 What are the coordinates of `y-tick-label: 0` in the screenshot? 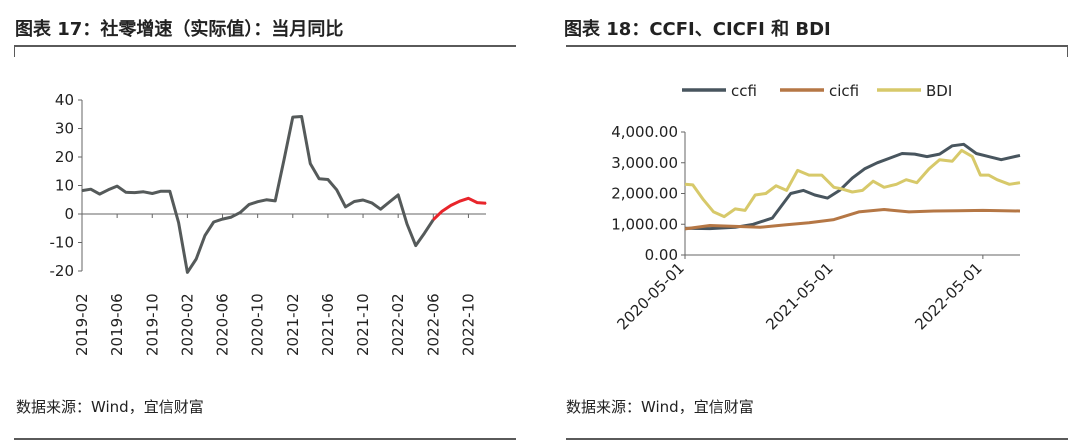 It's located at (69, 214).